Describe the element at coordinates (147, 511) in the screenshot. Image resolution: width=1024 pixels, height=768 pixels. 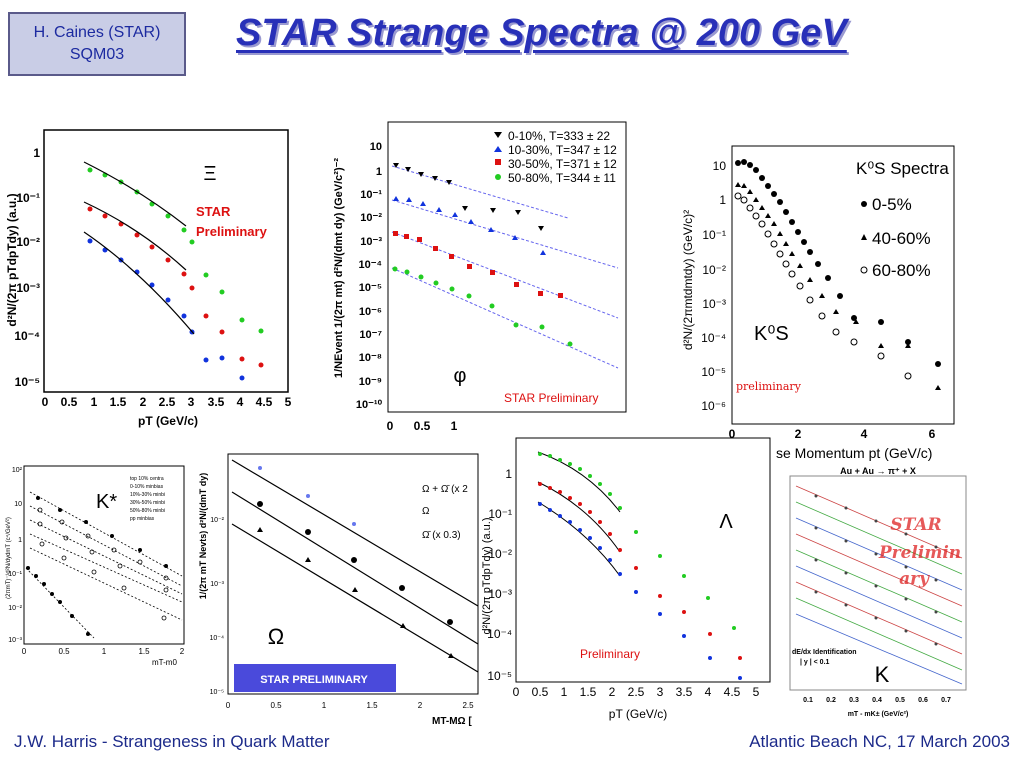
I see `svg-text: 50%-80% minbi` at that location.